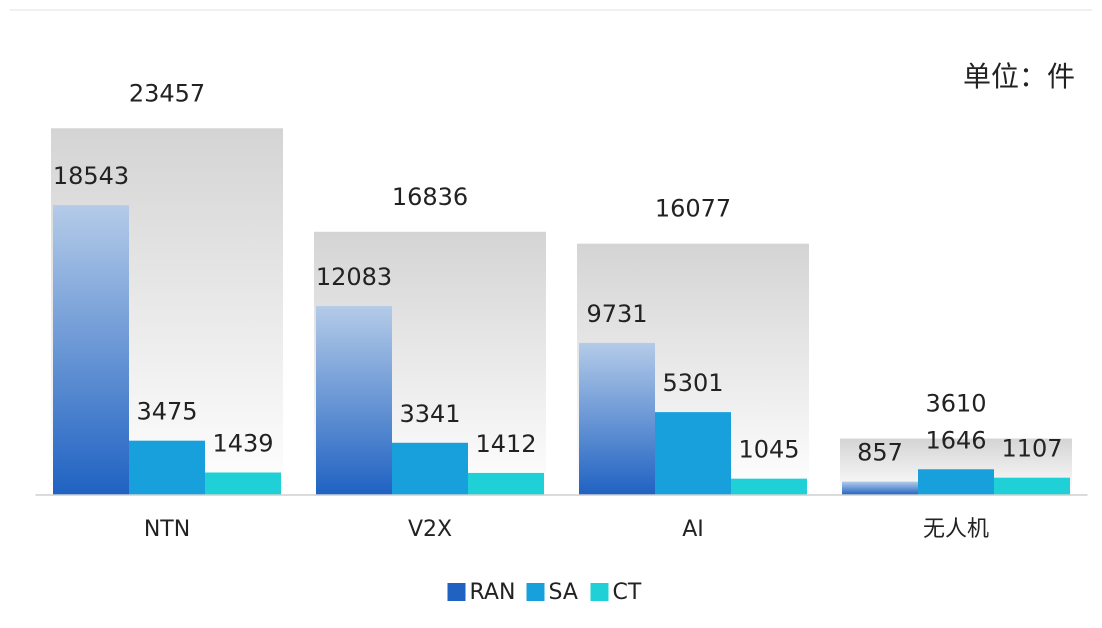 This screenshot has height=628, width=1102. Describe the element at coordinates (1031, 449) in the screenshot. I see `value-label: 1107` at that location.